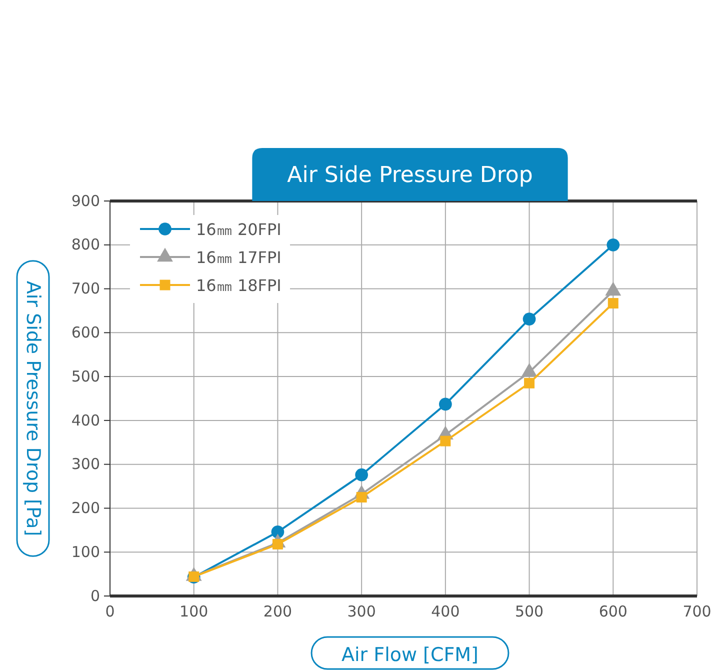 The height and width of the screenshot is (670, 725). What do you see at coordinates (277, 611) in the screenshot?
I see `x-tick-label: 200` at bounding box center [277, 611].